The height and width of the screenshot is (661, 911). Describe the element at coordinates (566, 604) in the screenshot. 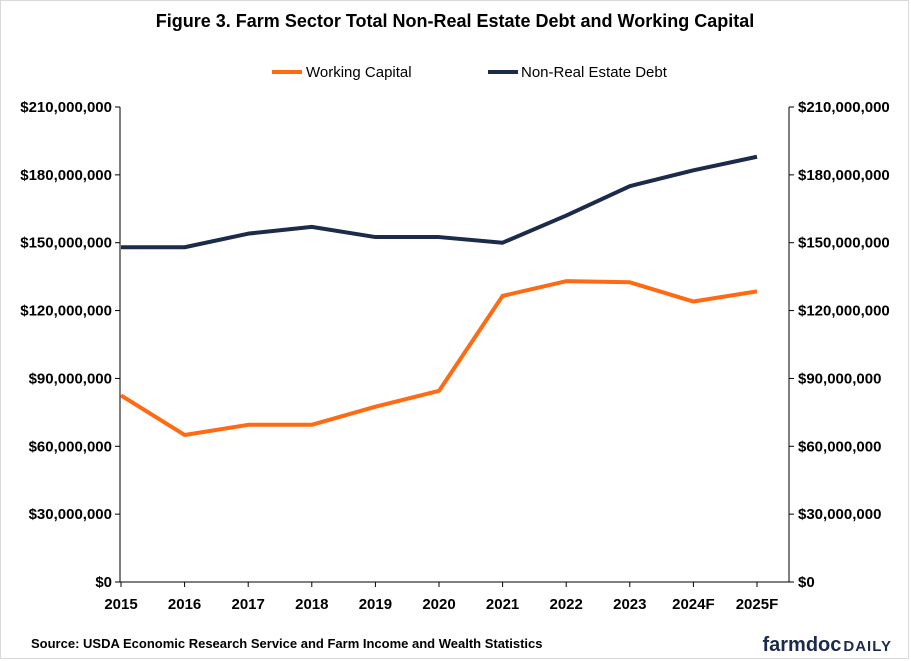

I see `x-tick-label: 2022` at that location.